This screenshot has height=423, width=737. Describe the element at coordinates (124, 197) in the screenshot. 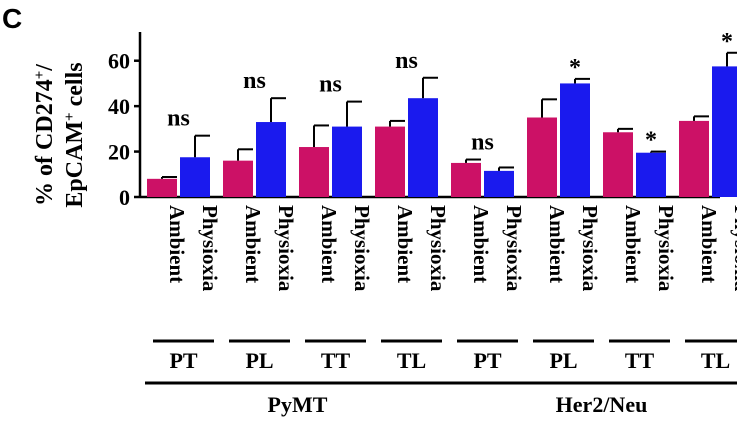

I see `y-tick-label: 0` at that location.